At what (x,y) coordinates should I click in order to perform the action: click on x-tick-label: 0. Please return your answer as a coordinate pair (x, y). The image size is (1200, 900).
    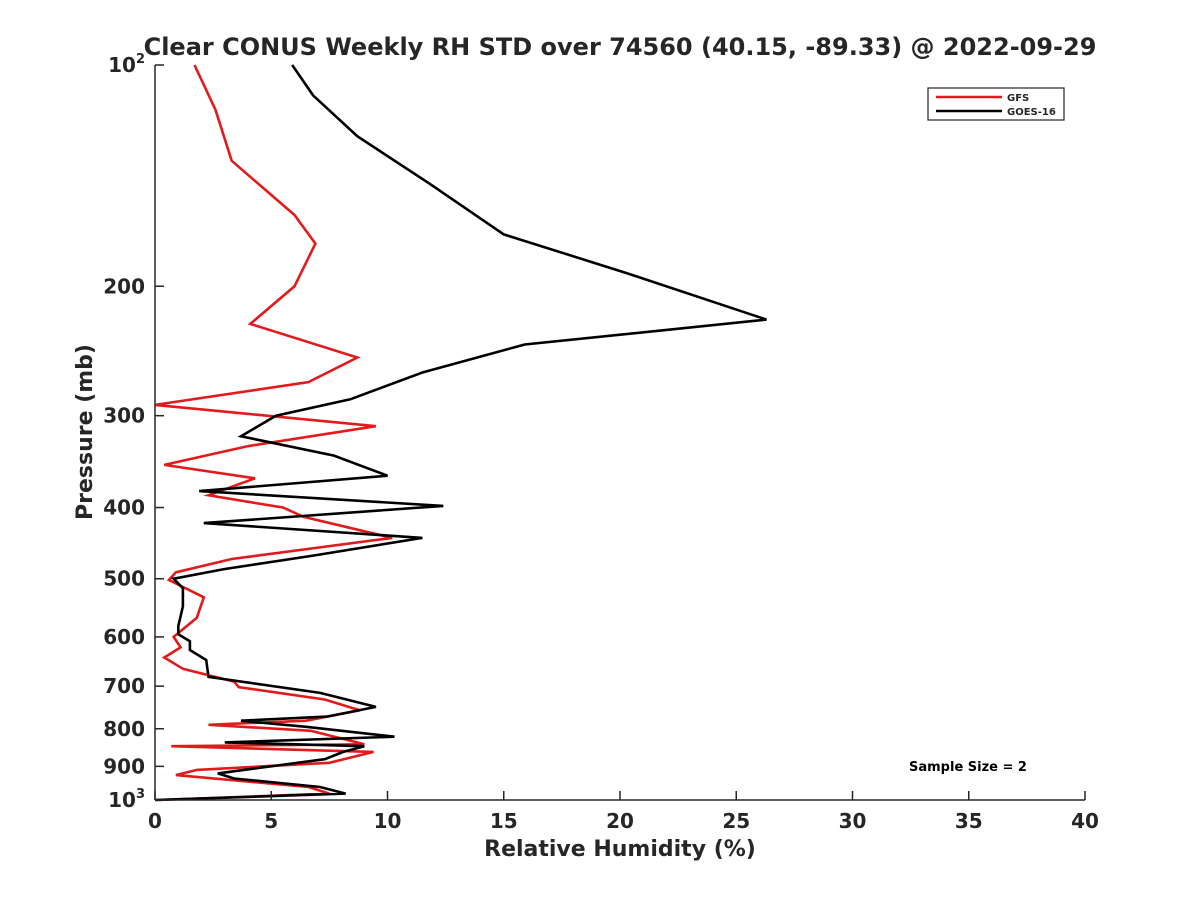
    Looking at the image, I should click on (155, 821).